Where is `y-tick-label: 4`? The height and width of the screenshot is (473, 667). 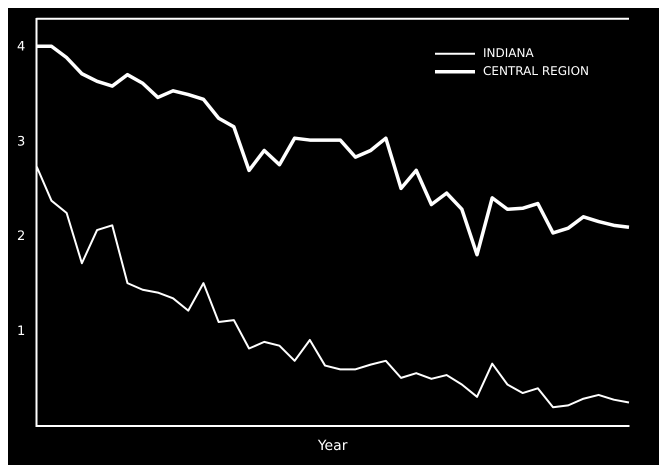
y-tick-label: 4 is located at coordinates (21, 47).